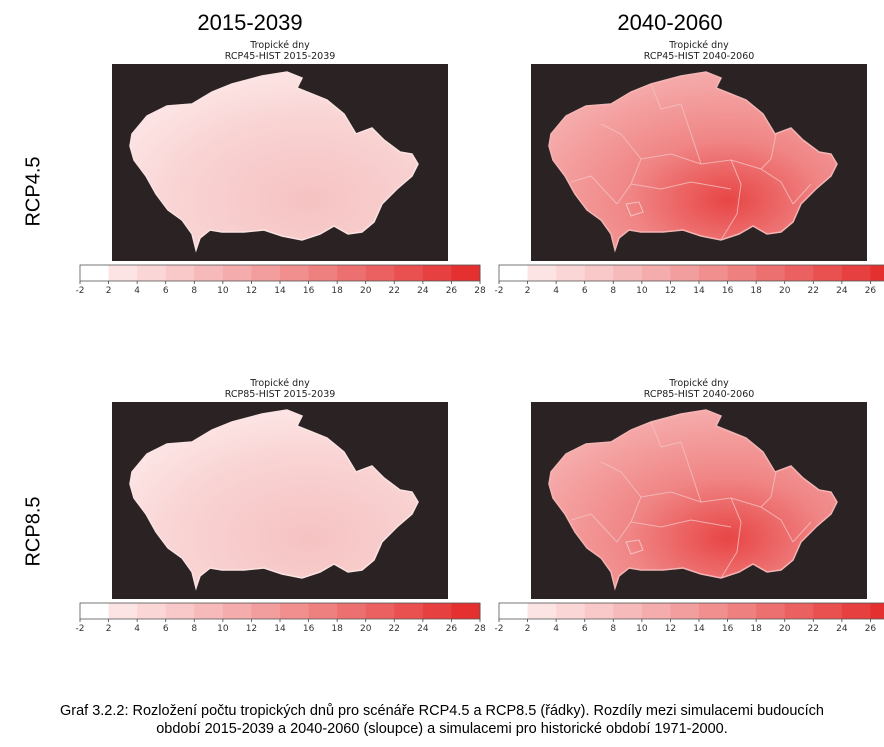  Describe the element at coordinates (699, 56) in the screenshot. I see `panel-title-line2: RCP45-HIST 2040-2060` at that location.